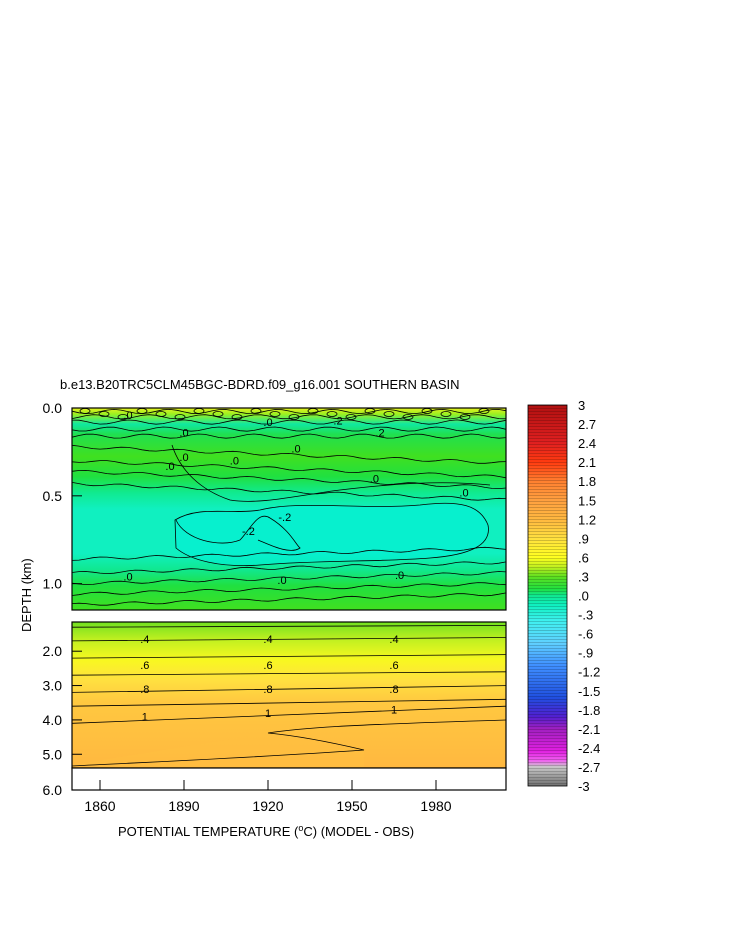 The width and height of the screenshot is (733, 945). I want to click on lower-warm-tongue, so click(218, 750).